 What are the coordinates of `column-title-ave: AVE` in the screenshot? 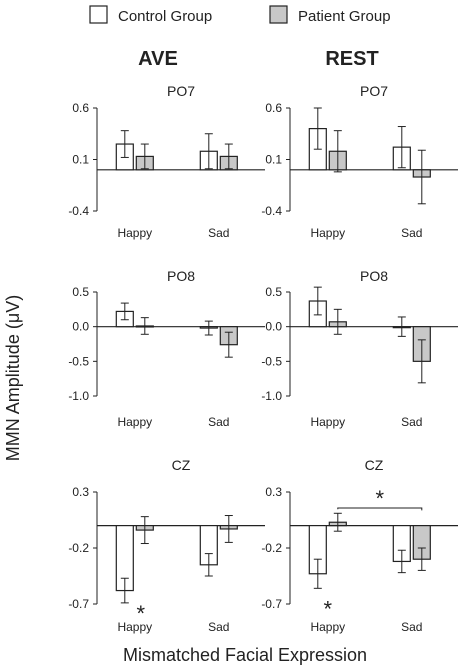 It's located at (158, 59).